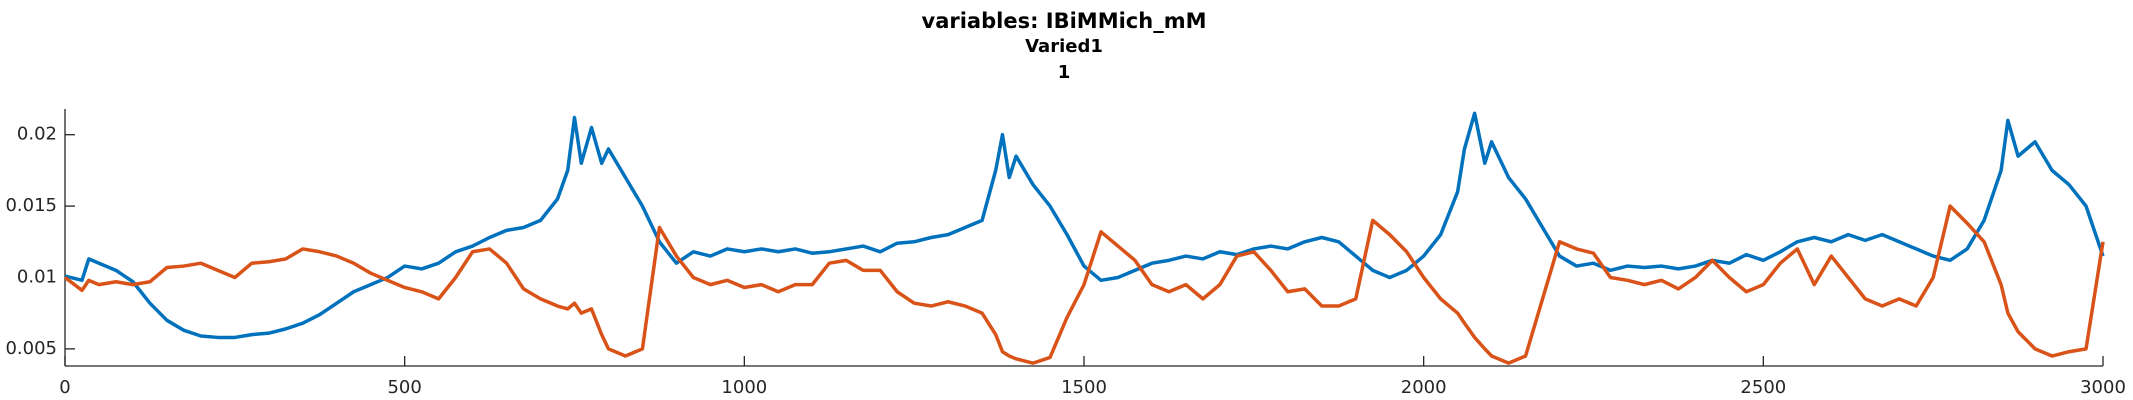  Describe the element at coordinates (1064, 46) in the screenshot. I see `chart-subtitle: Varied1` at that location.